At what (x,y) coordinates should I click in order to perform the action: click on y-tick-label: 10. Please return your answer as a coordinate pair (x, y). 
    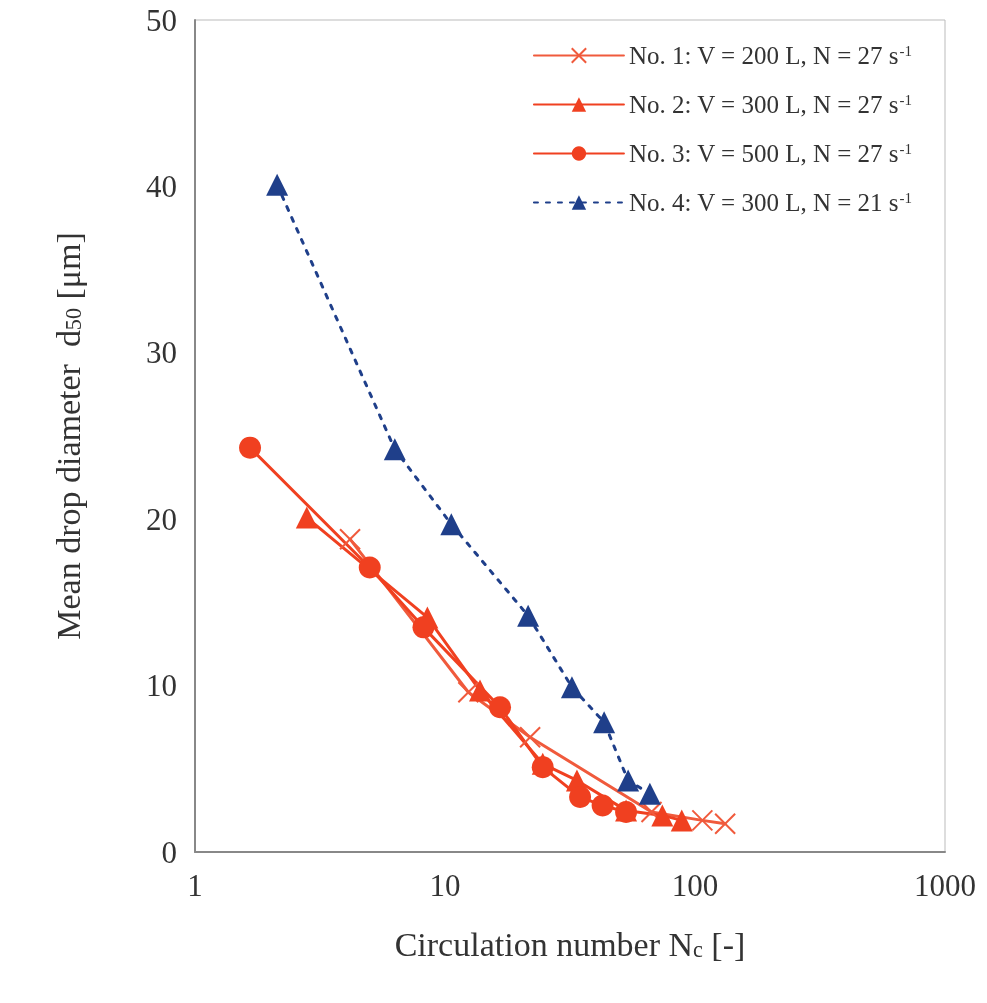
    Looking at the image, I should click on (161, 686).